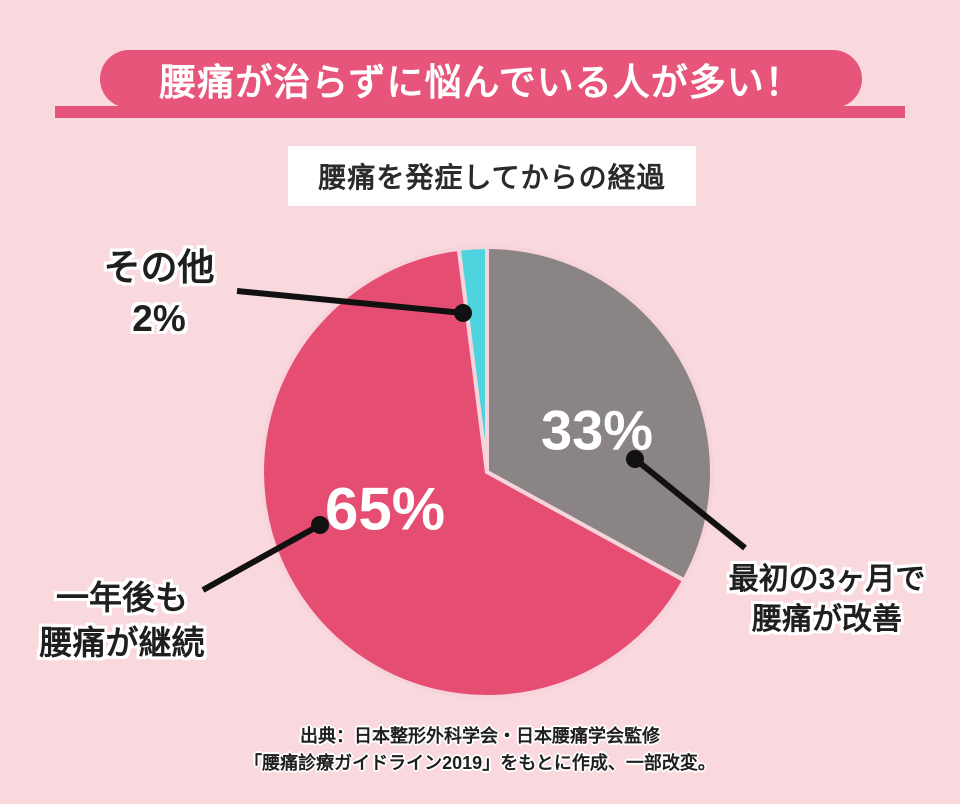 The height and width of the screenshot is (804, 960). Describe the element at coordinates (480, 763) in the screenshot. I see `source-line2: 「腰痛診療ガイドライン2019」をもとに作成、一部改変。` at that location.